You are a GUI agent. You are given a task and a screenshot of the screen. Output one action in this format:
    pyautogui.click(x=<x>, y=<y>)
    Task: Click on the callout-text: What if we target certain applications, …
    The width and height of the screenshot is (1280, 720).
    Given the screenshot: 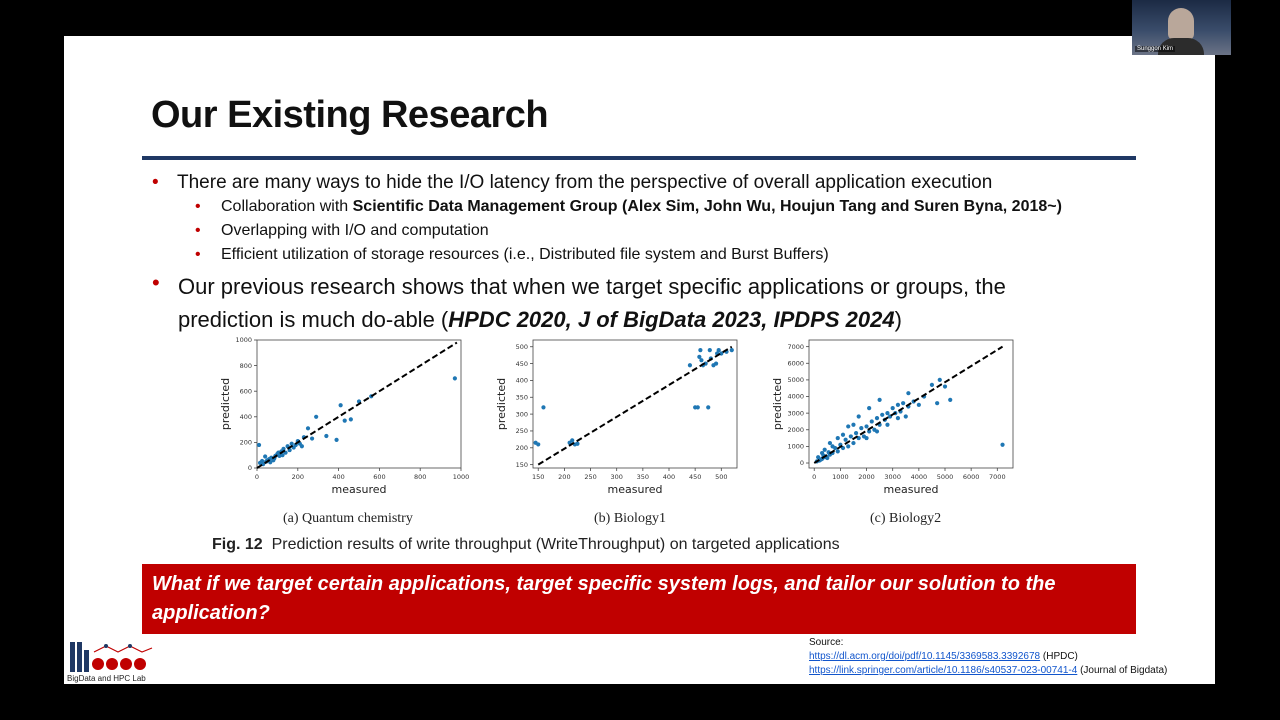 What is the action you would take?
    pyautogui.click(x=604, y=598)
    